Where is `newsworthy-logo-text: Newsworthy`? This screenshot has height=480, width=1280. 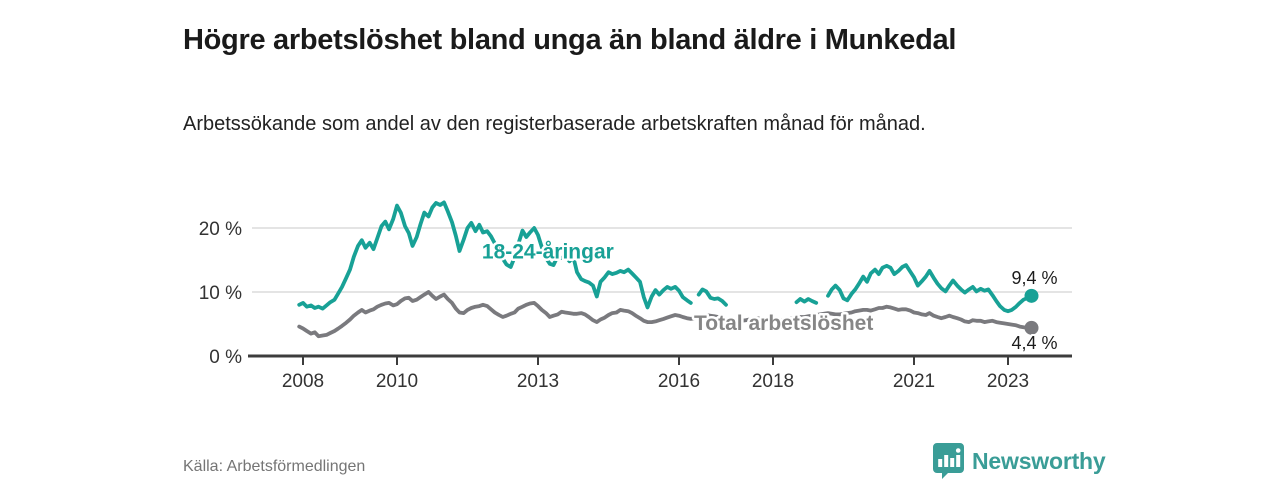 newsworthy-logo-text: Newsworthy is located at coordinates (1039, 460).